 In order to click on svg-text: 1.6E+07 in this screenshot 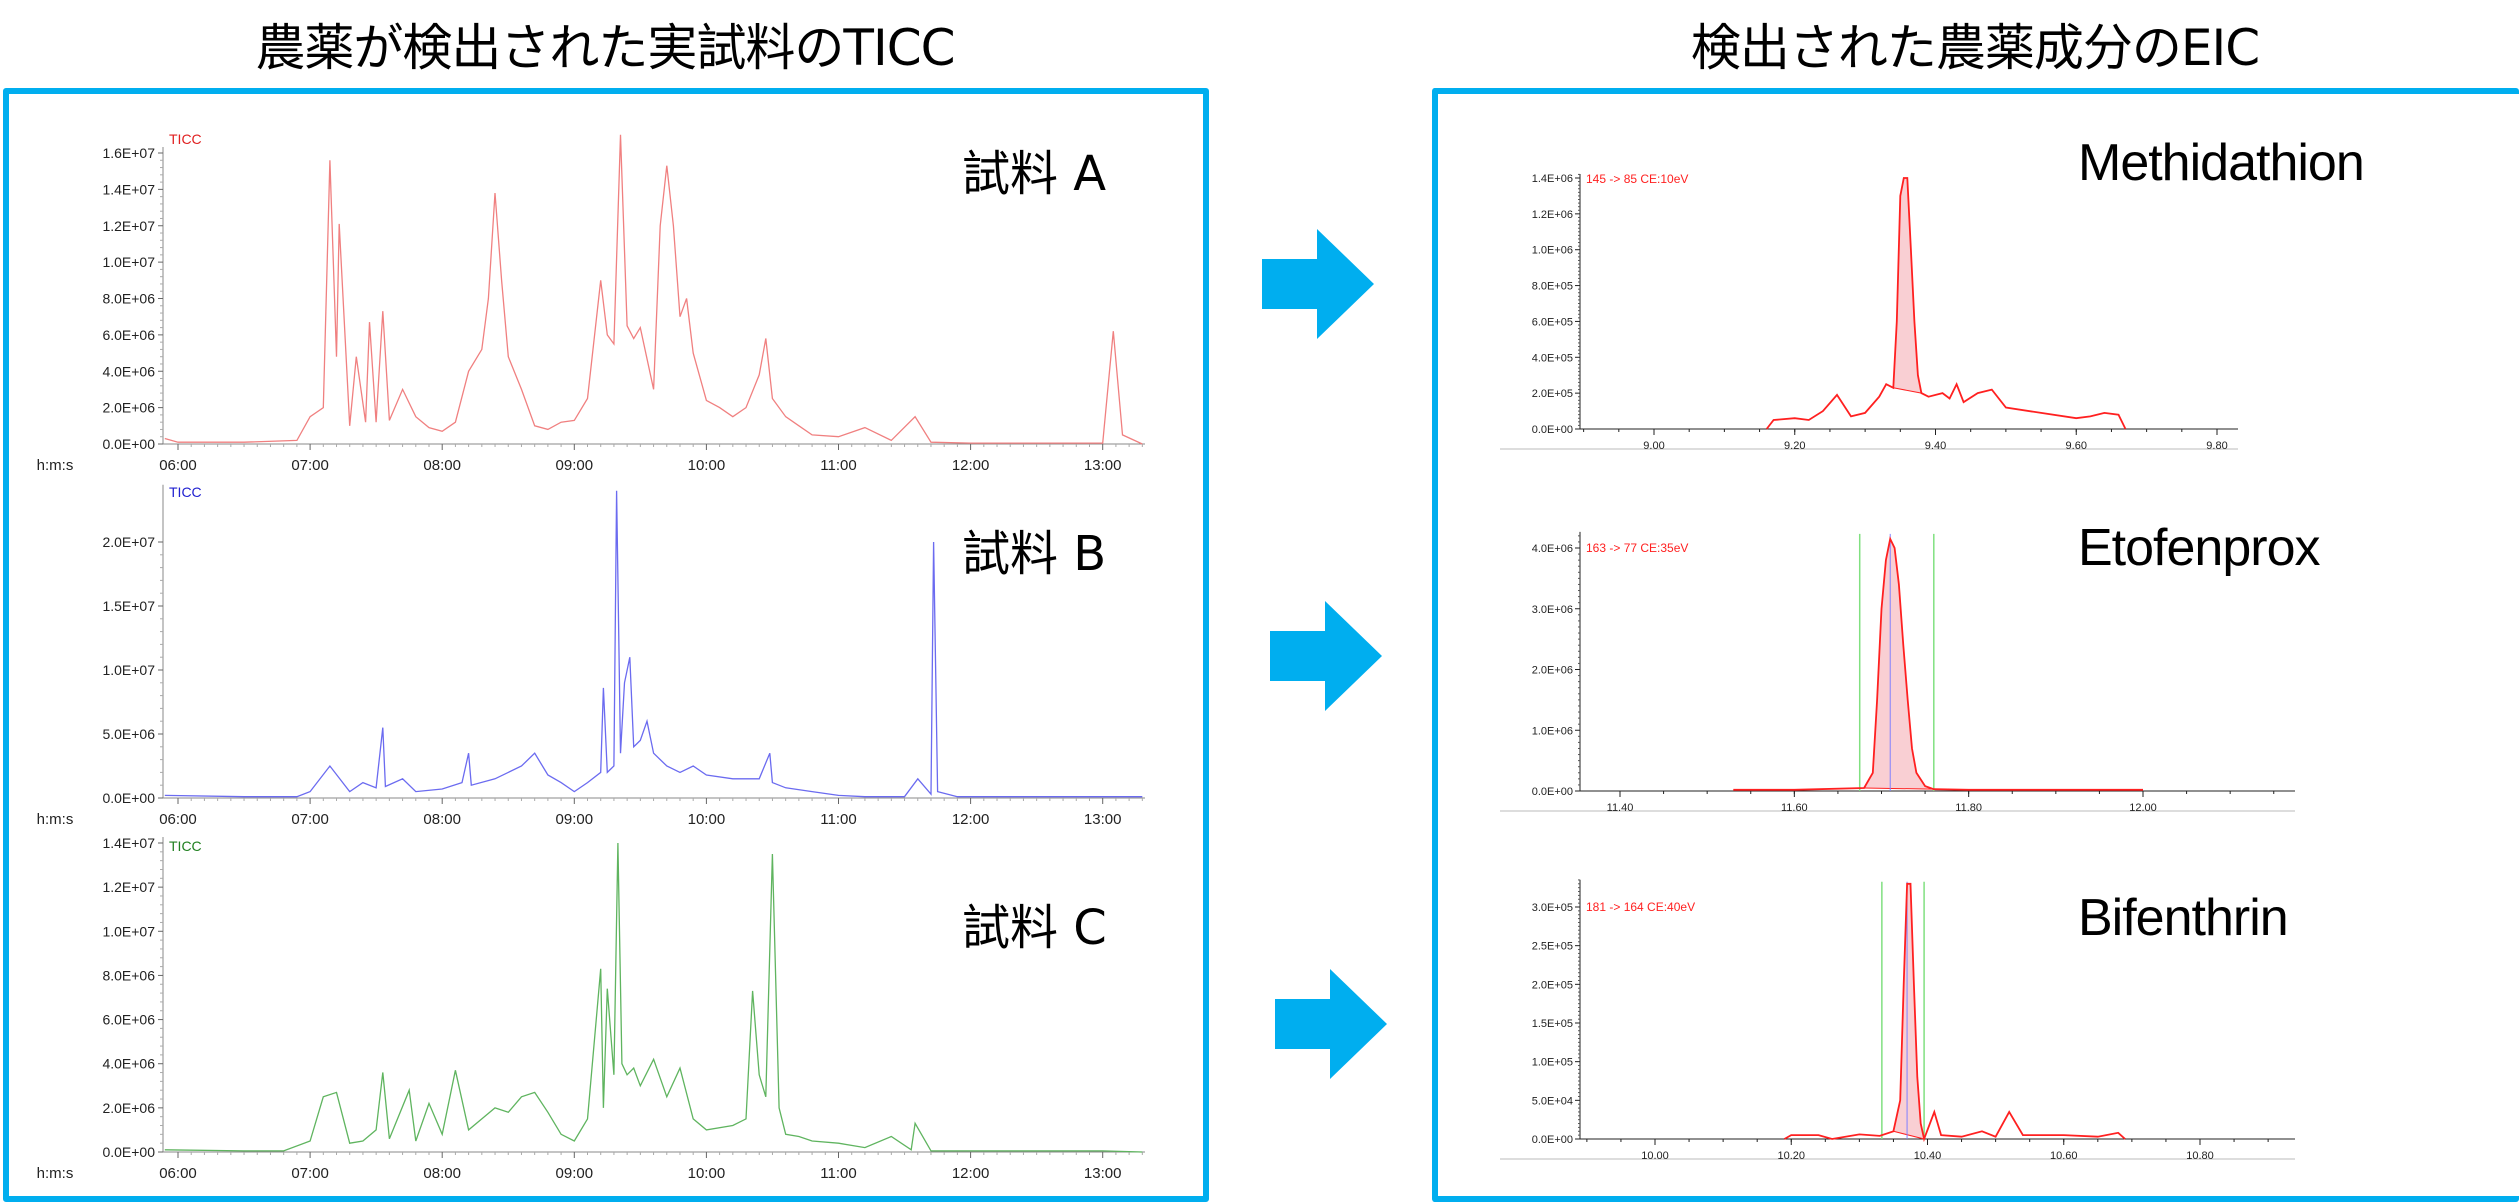, I will do `click(128, 153)`.